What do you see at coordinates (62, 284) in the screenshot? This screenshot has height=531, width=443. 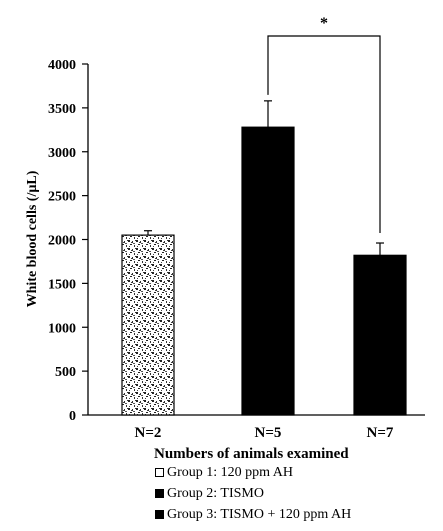 I see `y-tick-label: 1500` at bounding box center [62, 284].